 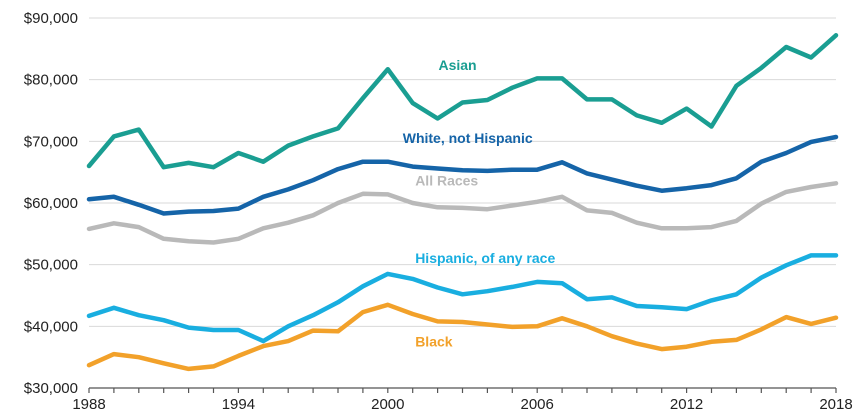 I want to click on x-tick-label: 1994, so click(x=238, y=404).